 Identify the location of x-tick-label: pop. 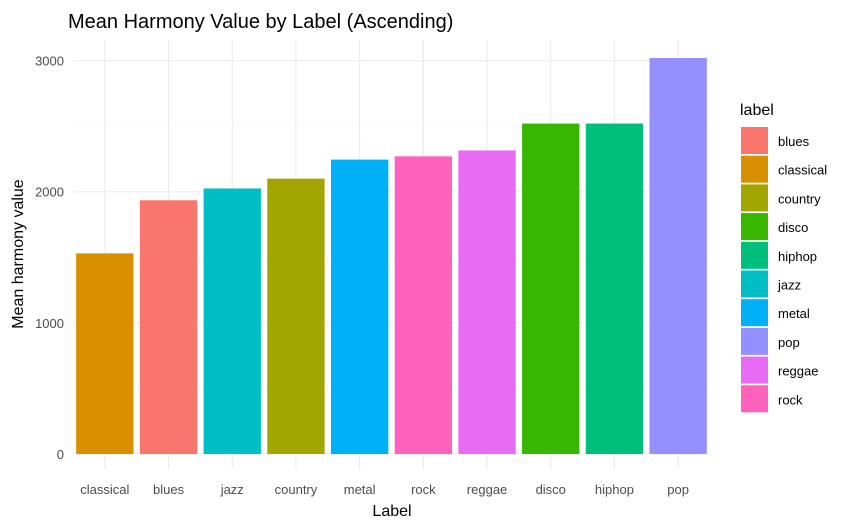
(678, 489).